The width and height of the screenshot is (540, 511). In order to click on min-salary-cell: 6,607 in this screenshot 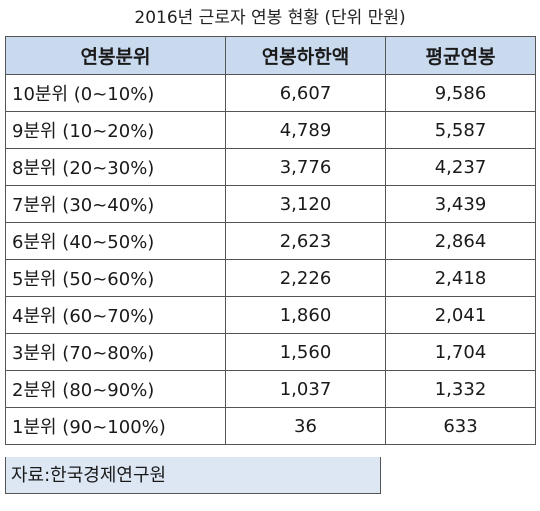, I will do `click(305, 93)`.